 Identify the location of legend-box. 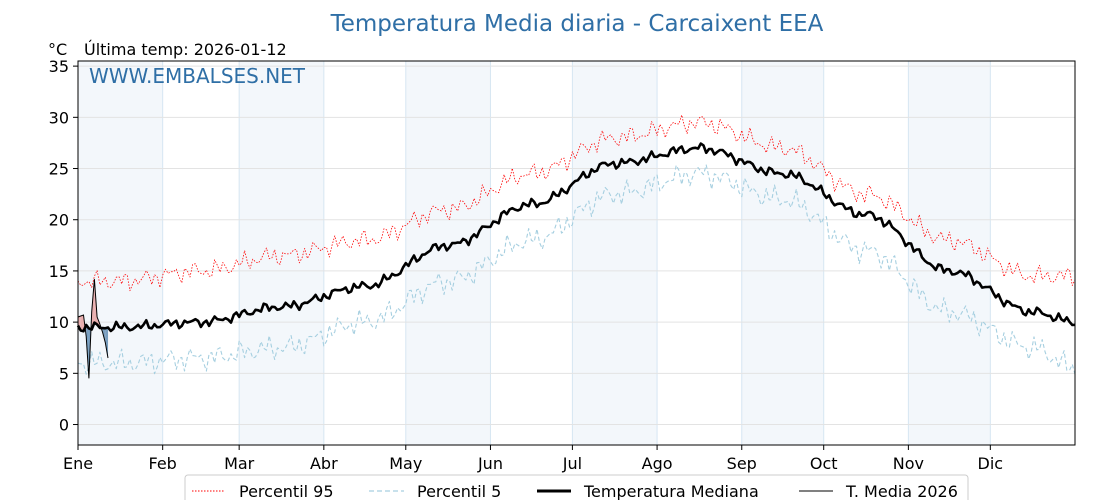
(576, 487).